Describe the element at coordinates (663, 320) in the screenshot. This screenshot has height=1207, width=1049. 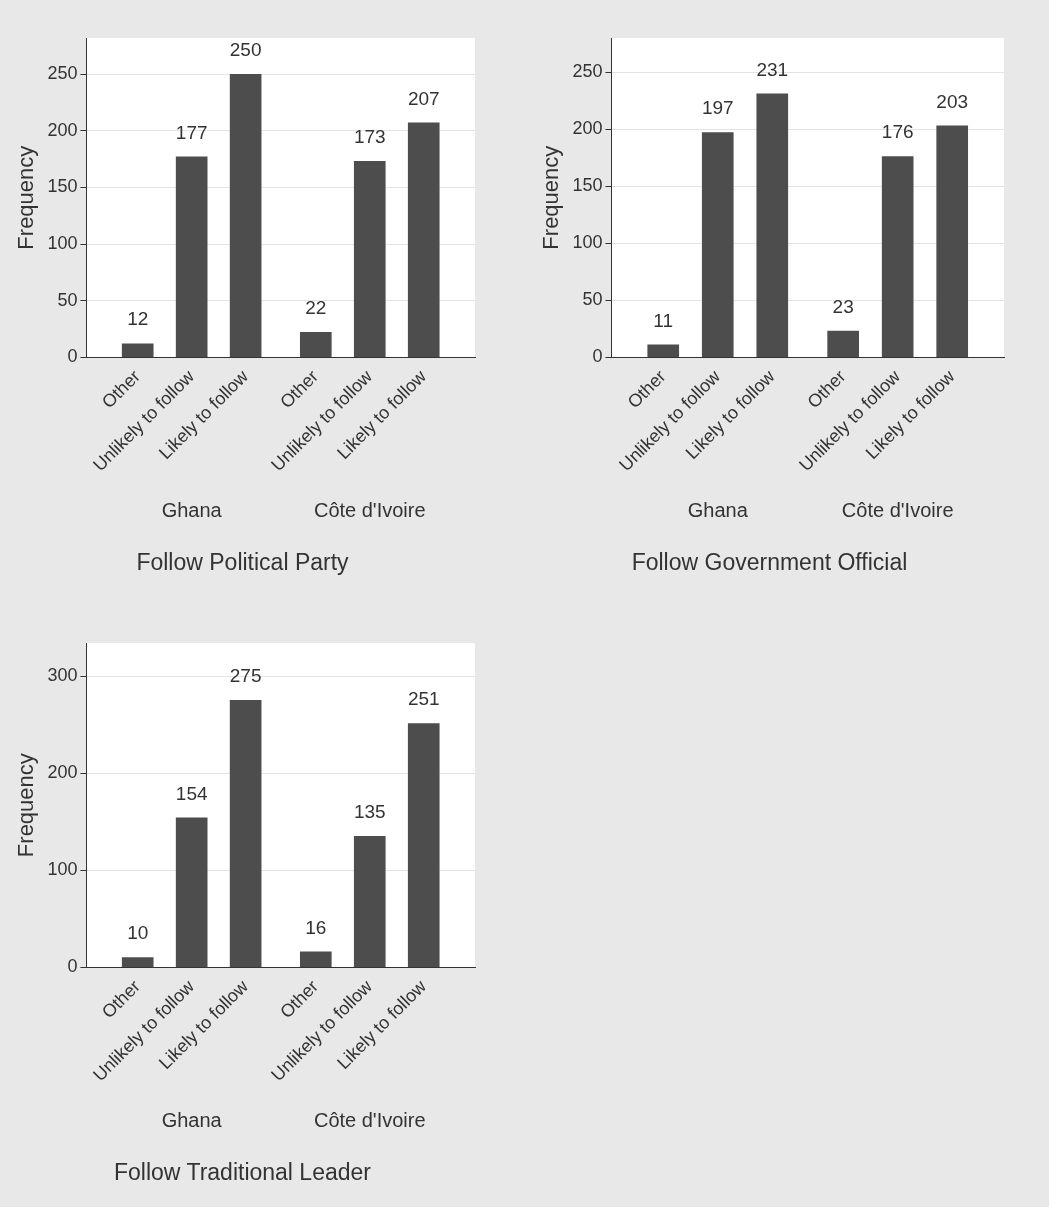
I see `data-label: 11` at that location.